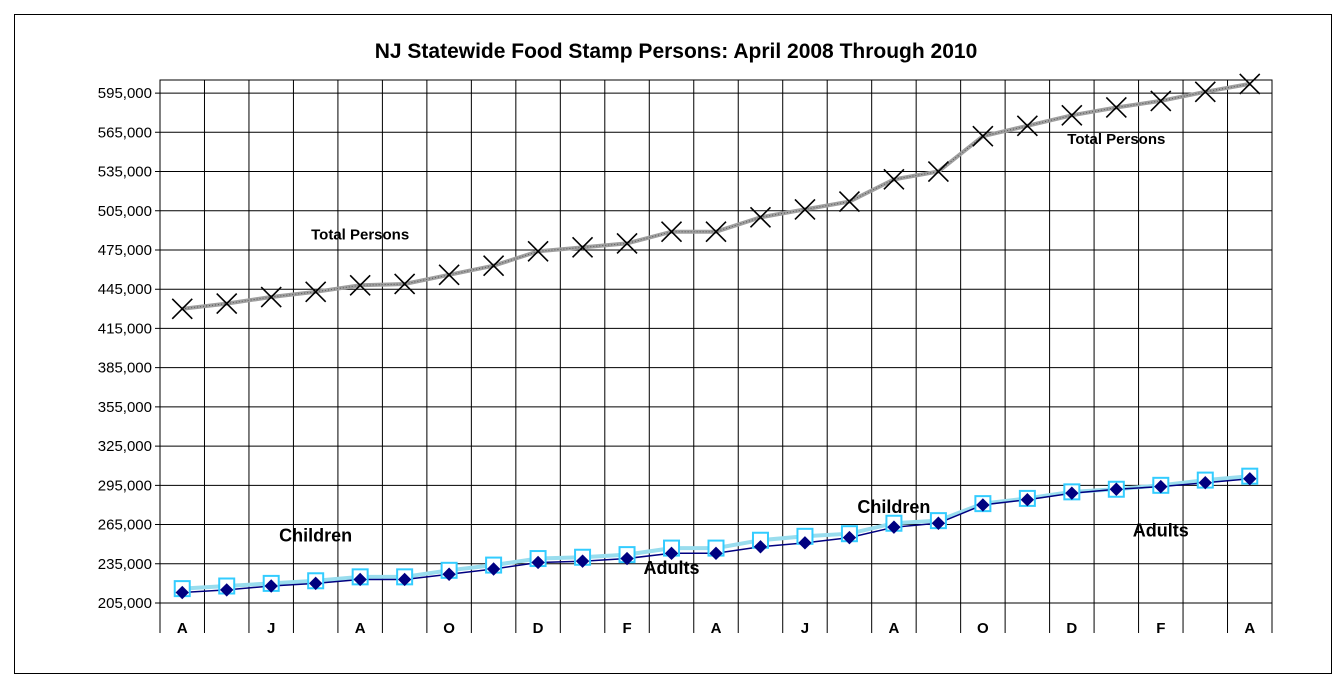  I want to click on y-tick-label: 445,000, so click(125, 289).